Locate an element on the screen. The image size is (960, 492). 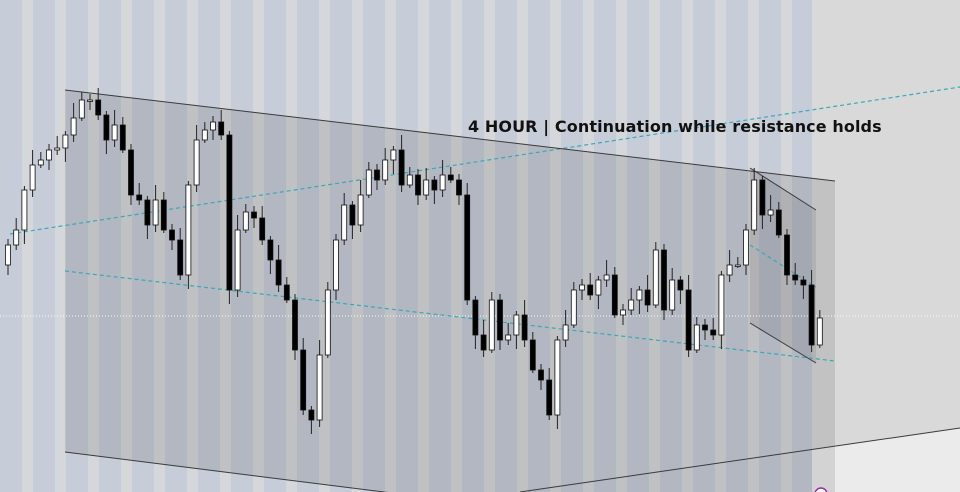
alert-marker-icon is located at coordinates (821, 489).